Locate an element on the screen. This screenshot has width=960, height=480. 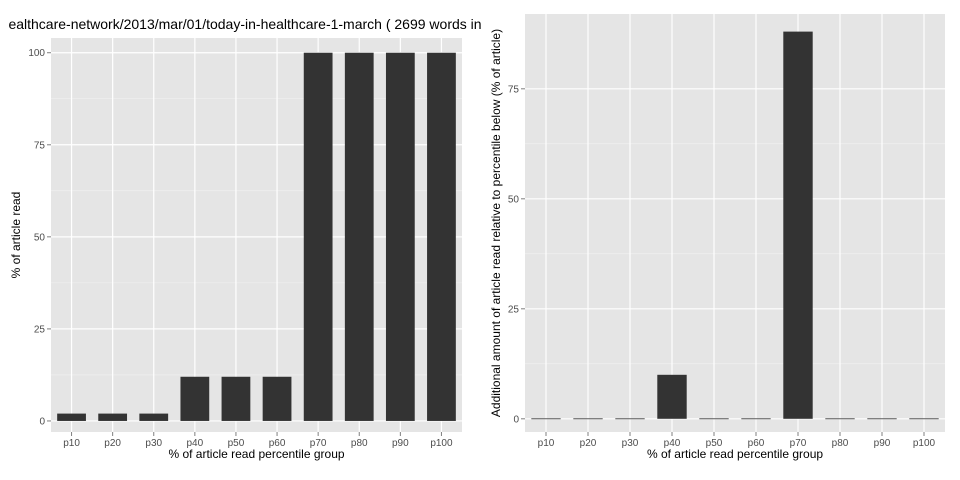
left-x-tick-label: p70 is located at coordinates (318, 443).